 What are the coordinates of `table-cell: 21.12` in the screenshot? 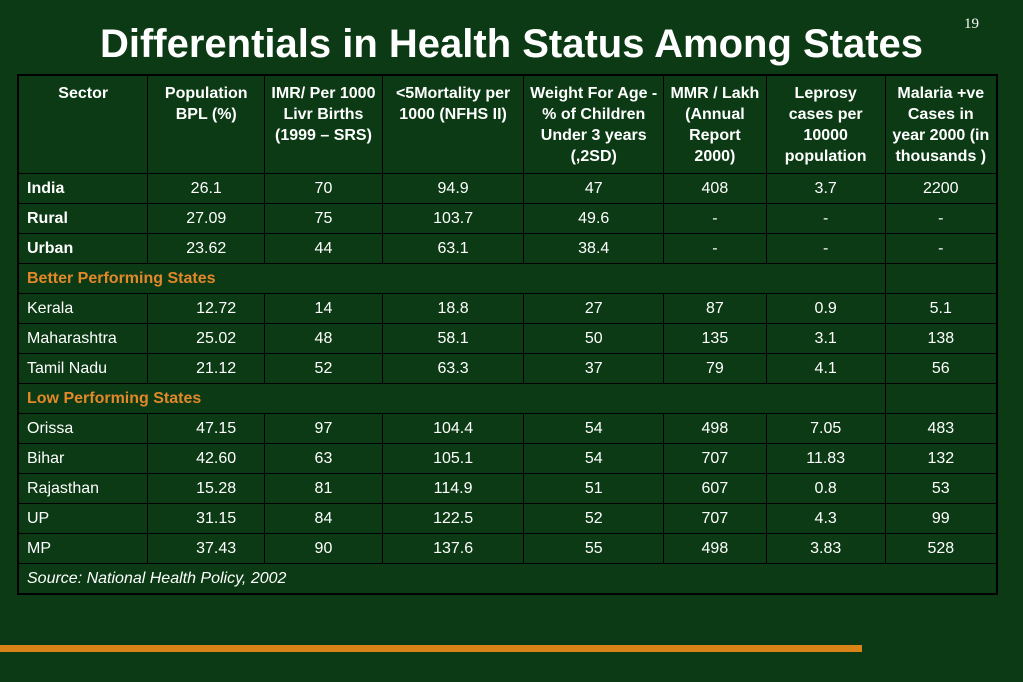 It's located at (206, 368).